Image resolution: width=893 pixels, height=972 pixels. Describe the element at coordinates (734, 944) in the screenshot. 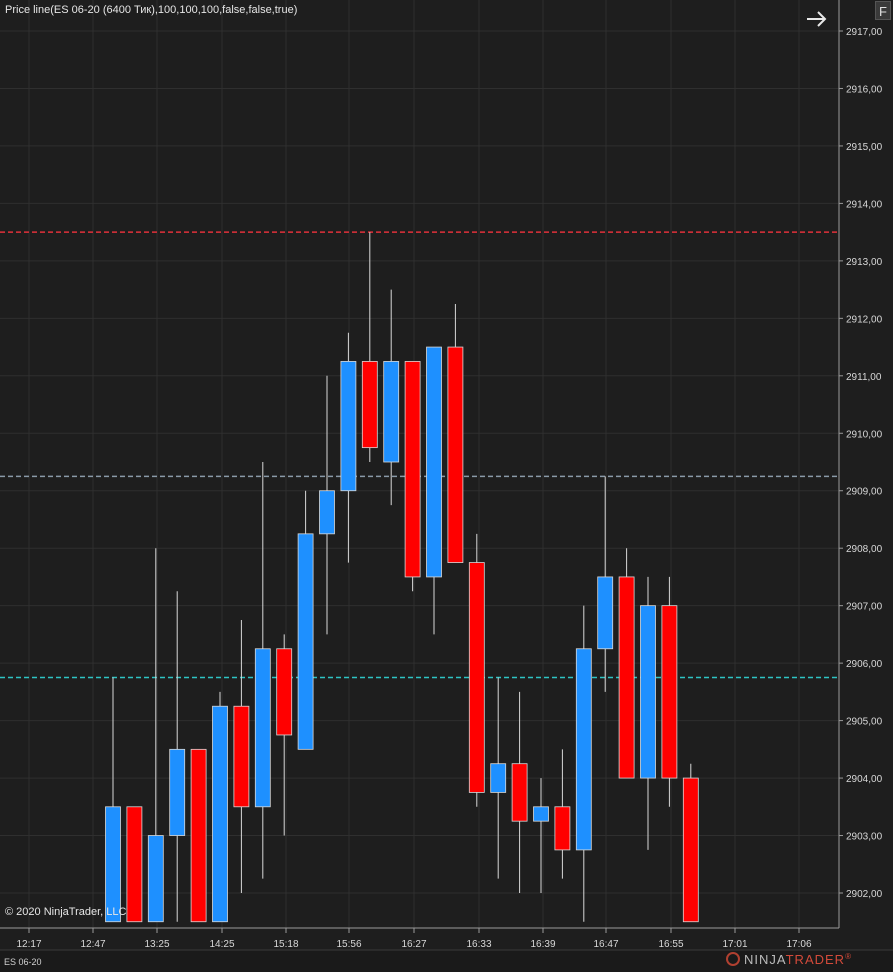

I see `x-tick-label: 17:01` at that location.